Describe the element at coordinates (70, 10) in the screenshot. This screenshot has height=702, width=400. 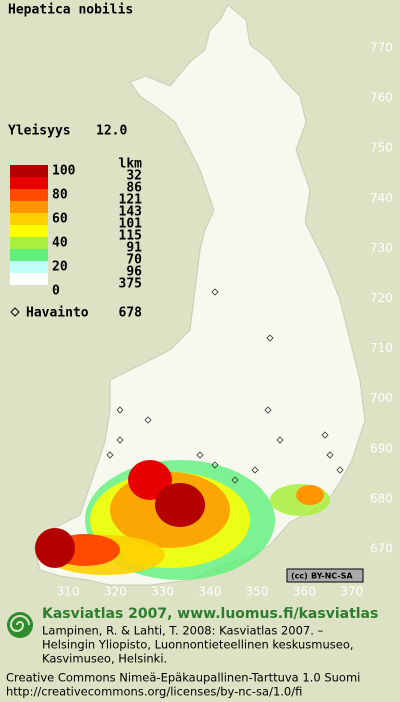
I see `species-title: Hepatica nobilis` at that location.